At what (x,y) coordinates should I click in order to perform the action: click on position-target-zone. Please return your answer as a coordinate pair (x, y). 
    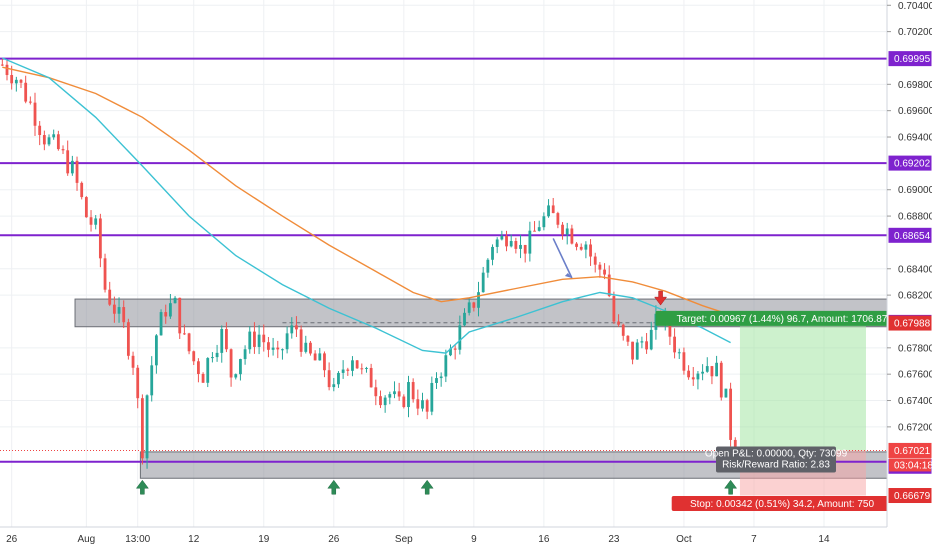
    Looking at the image, I should click on (802, 386).